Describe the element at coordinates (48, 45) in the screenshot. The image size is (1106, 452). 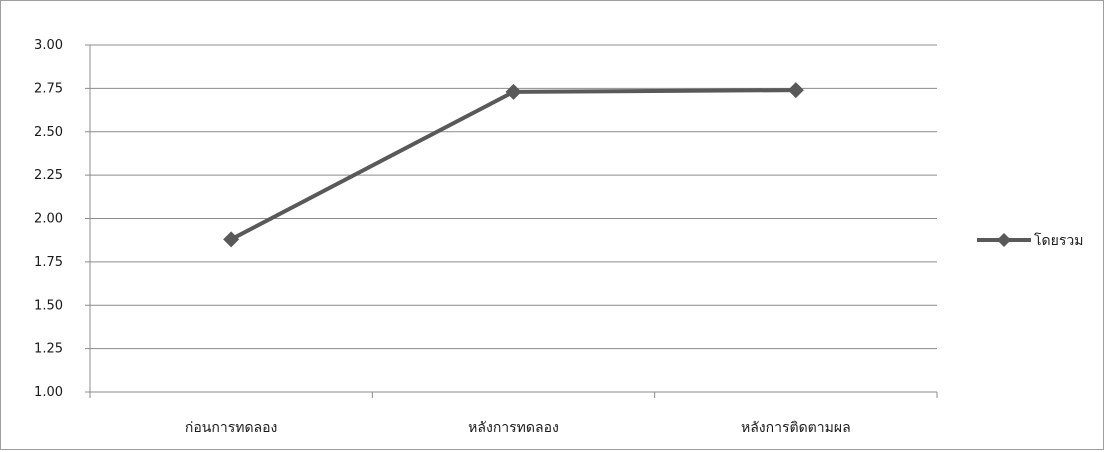
I see `y-tick-label: 3.00` at that location.